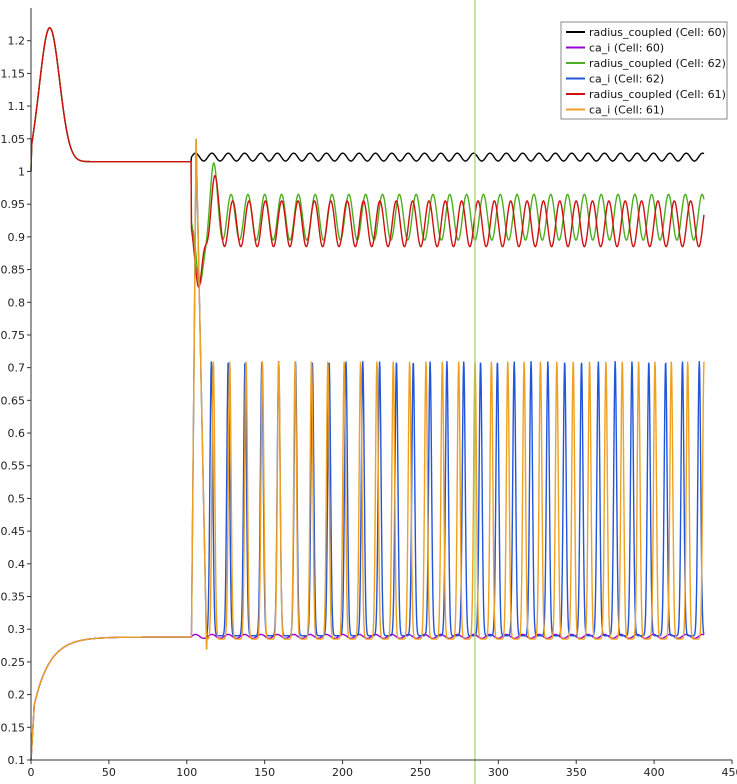  What do you see at coordinates (657, 63) in the screenshot?
I see `legend-label-3: radius_coupled (Cell: 62)` at bounding box center [657, 63].